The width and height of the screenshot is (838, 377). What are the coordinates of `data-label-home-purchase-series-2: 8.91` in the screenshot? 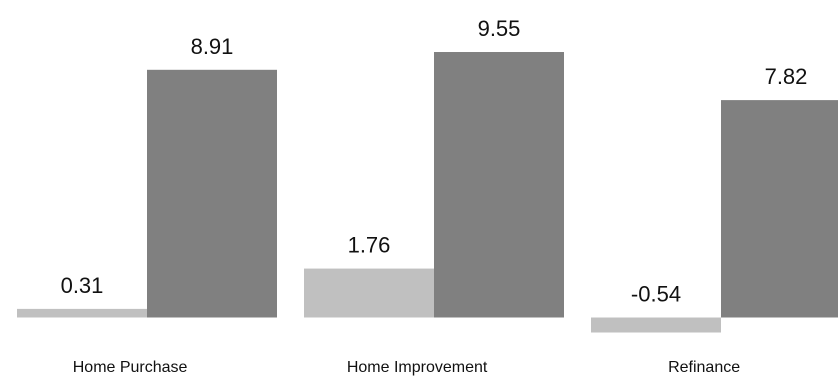 It's located at (212, 46).